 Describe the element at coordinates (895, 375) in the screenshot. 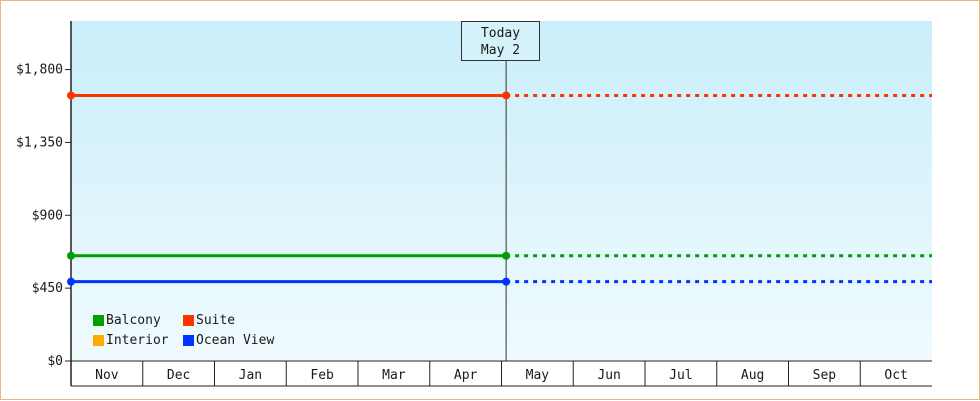

I see `x-tick-label: Oct` at that location.